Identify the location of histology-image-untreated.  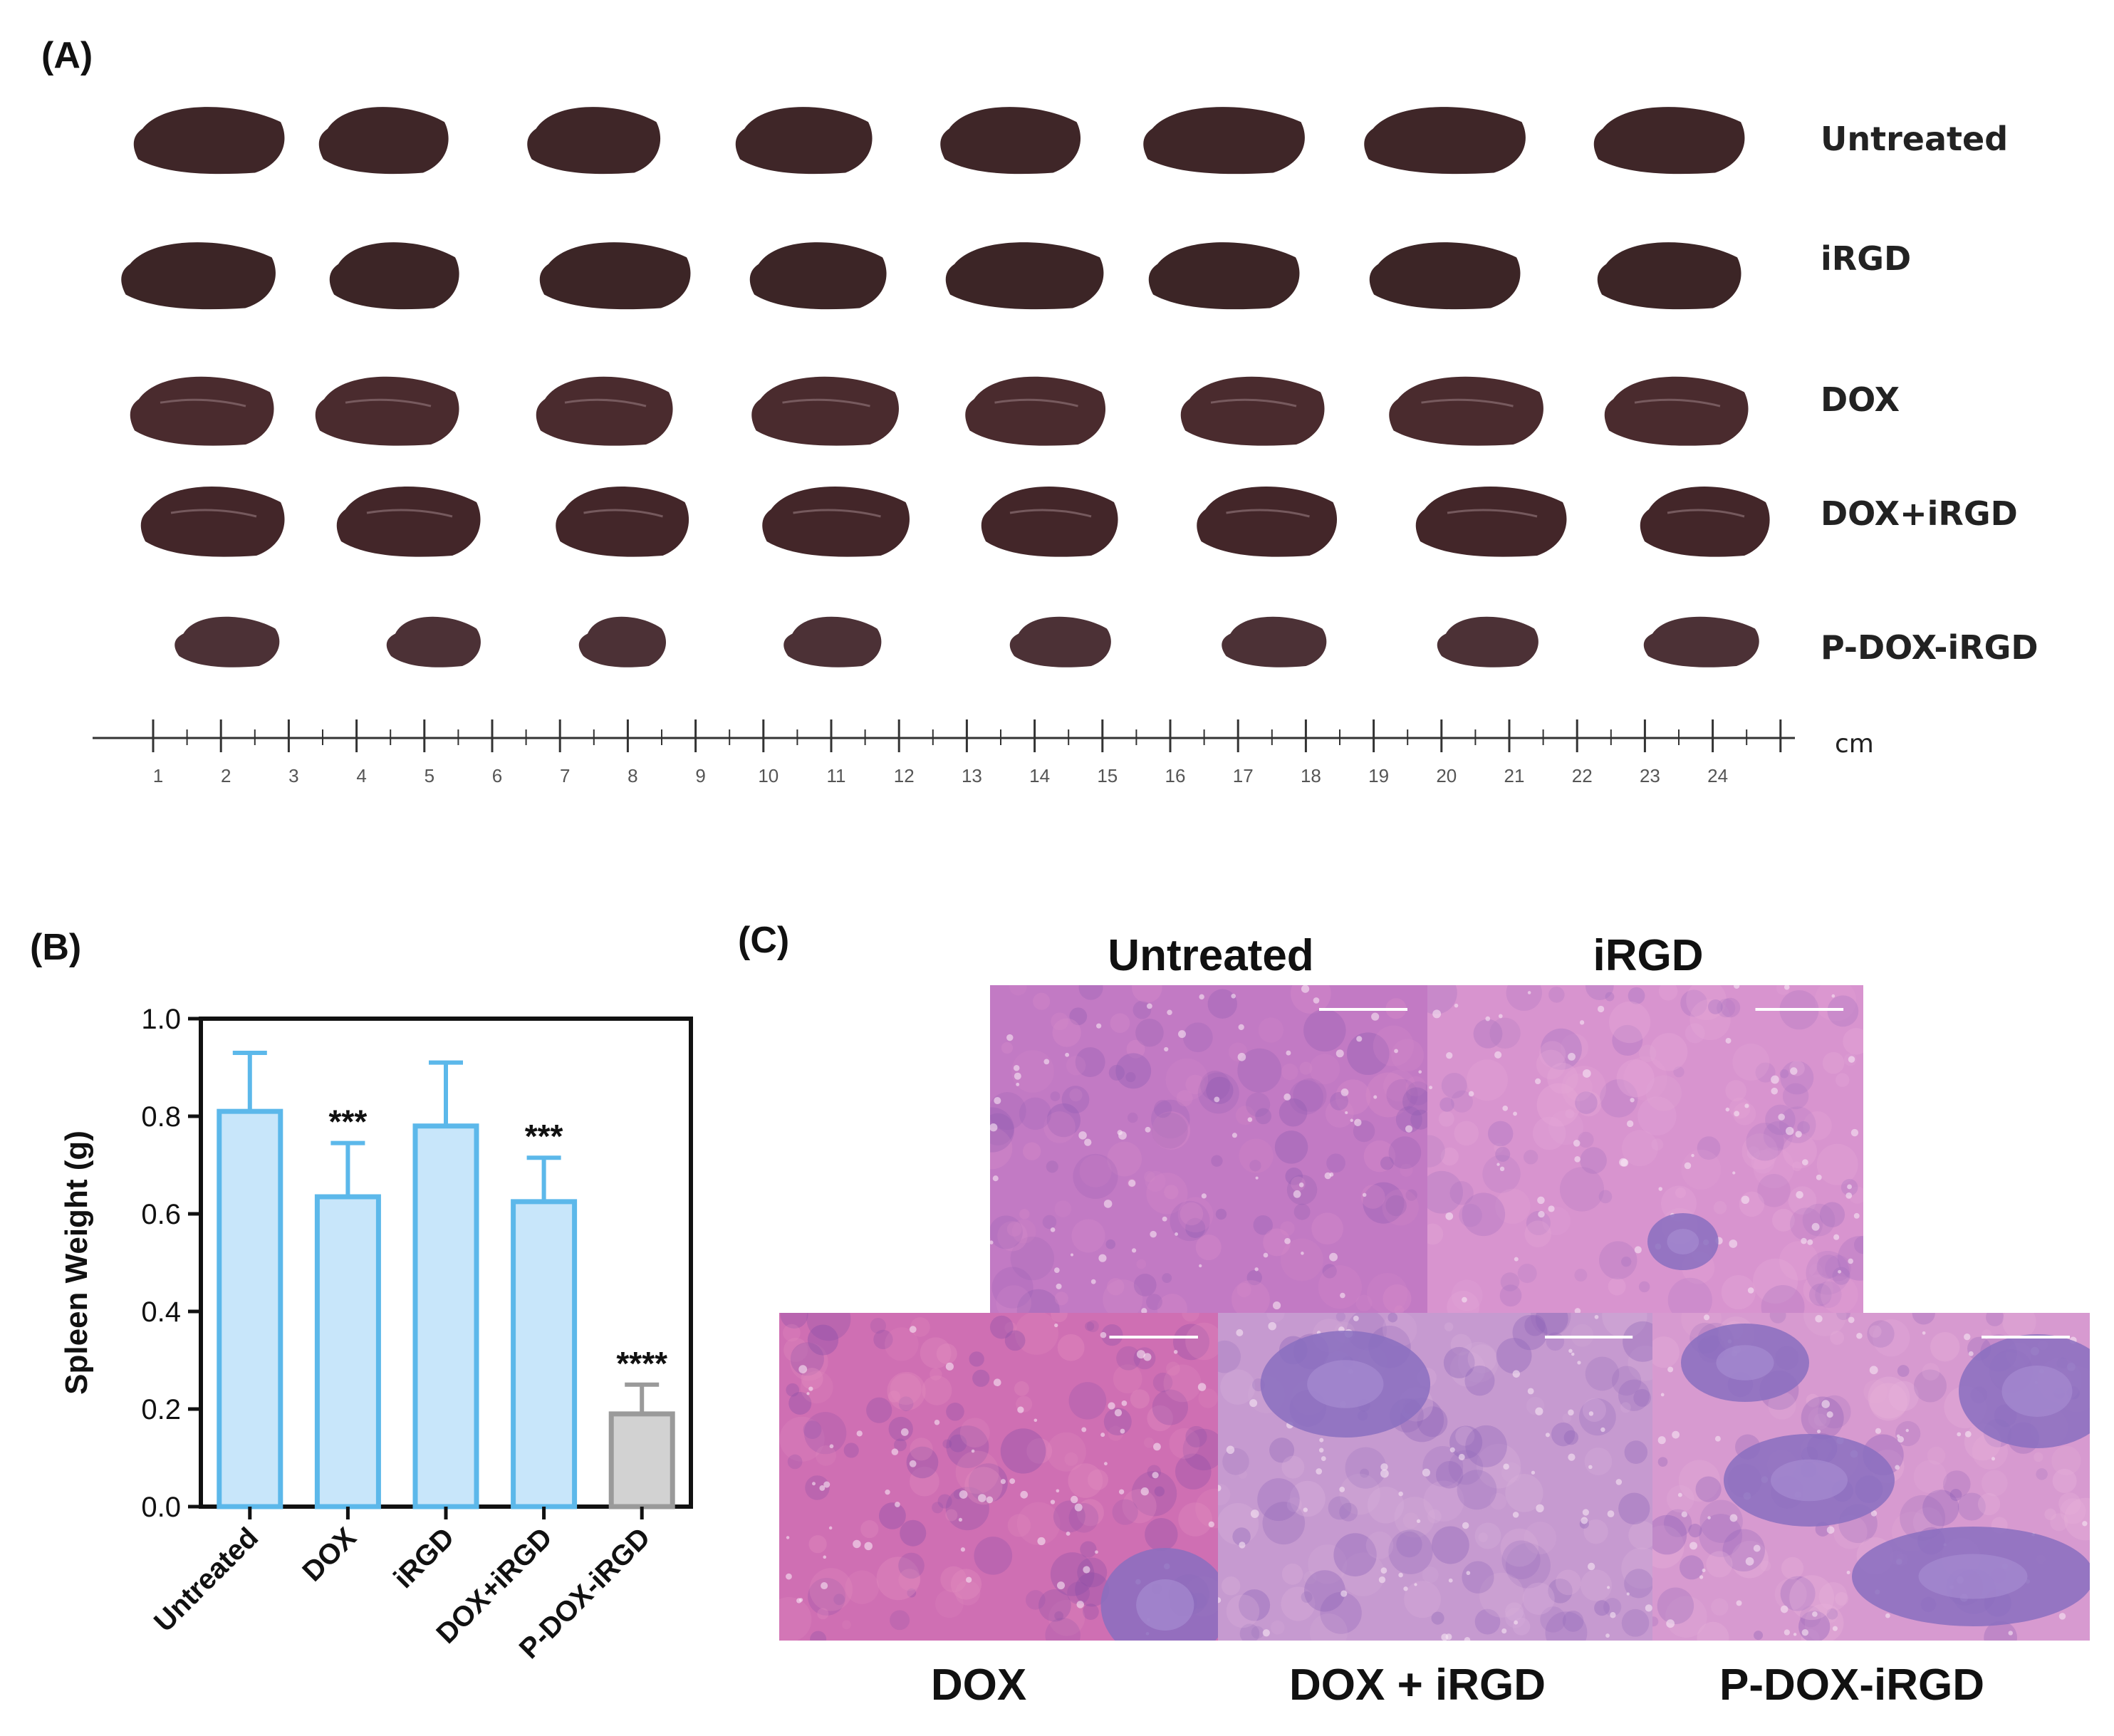
(1209, 1149).